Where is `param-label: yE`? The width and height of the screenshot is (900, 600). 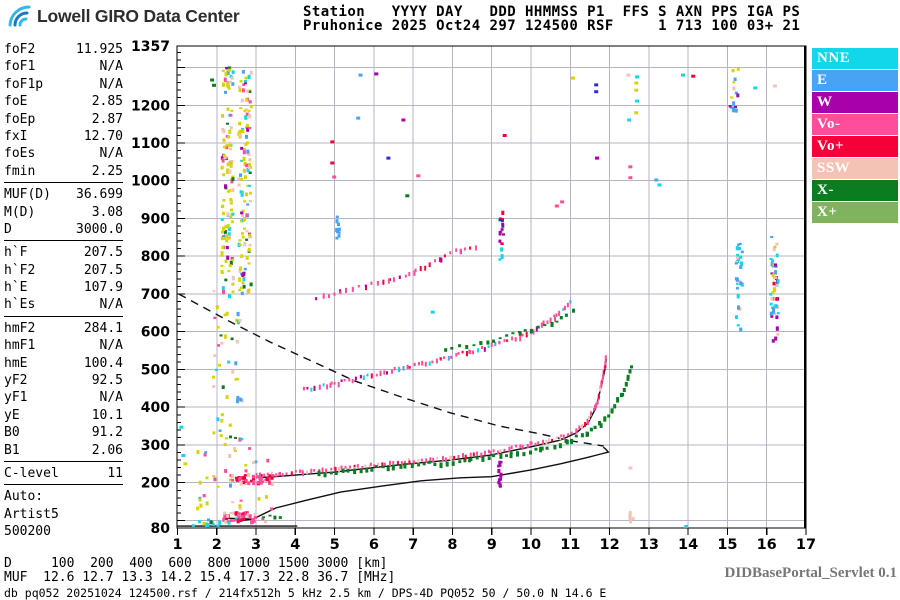 param-label: yE is located at coordinates (12, 415).